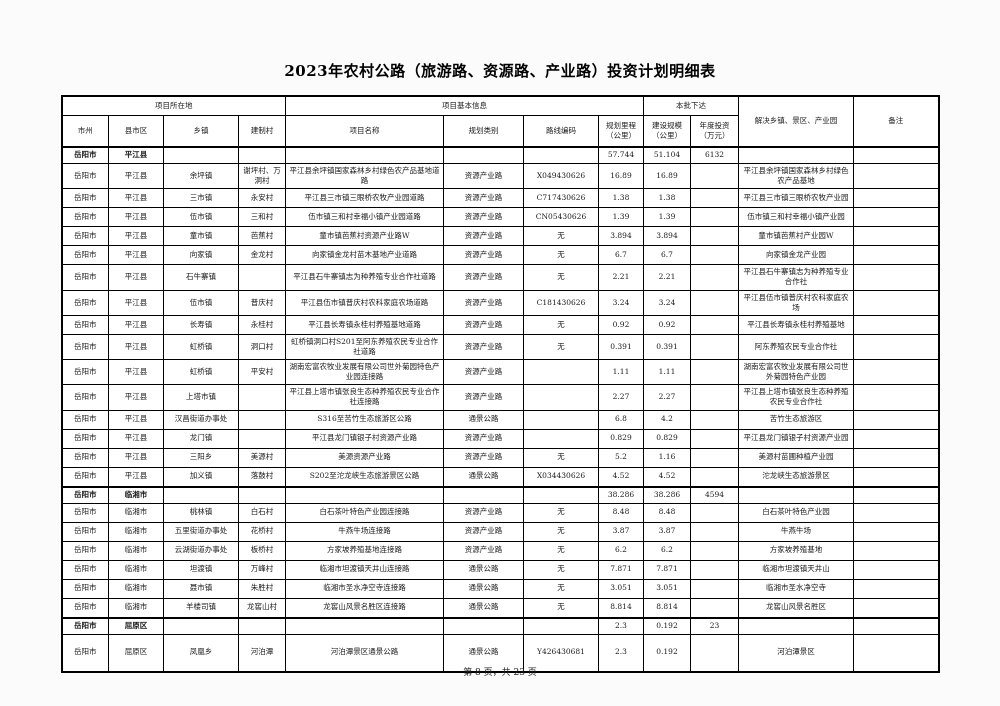 Image resolution: width=1000 pixels, height=706 pixels. I want to click on table-cell: 朱胜村, so click(262, 588).